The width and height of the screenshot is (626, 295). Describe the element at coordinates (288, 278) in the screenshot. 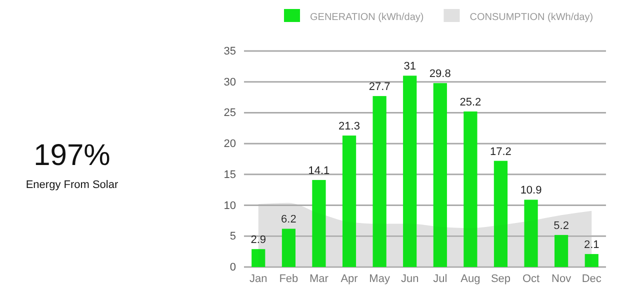

I see `x-tick-label: Feb` at that location.